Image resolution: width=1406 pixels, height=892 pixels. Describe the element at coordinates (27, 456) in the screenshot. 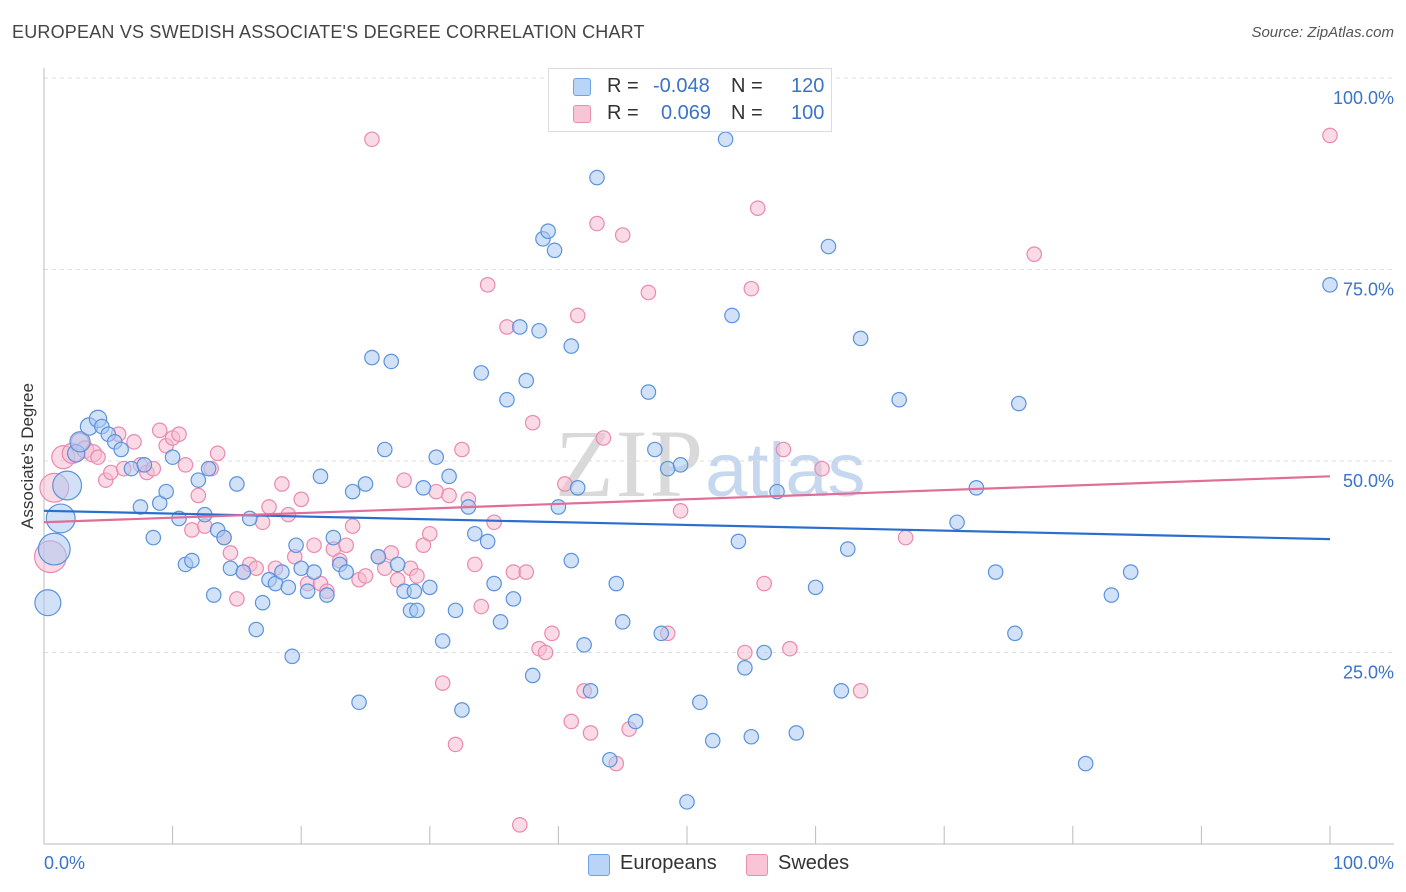

I see `y-axis-label: Associate's Degree` at that location.